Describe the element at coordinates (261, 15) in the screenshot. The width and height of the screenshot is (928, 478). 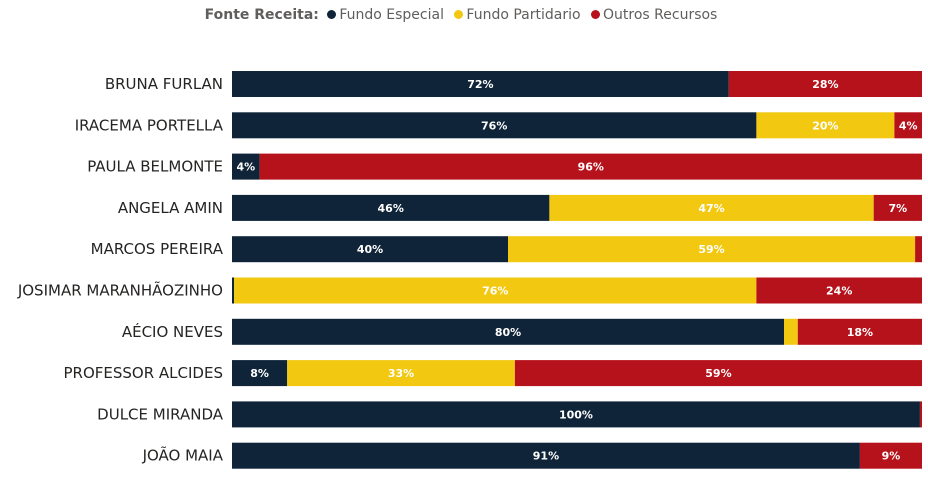
I see `legend-title: Fonte Receita:` at that location.